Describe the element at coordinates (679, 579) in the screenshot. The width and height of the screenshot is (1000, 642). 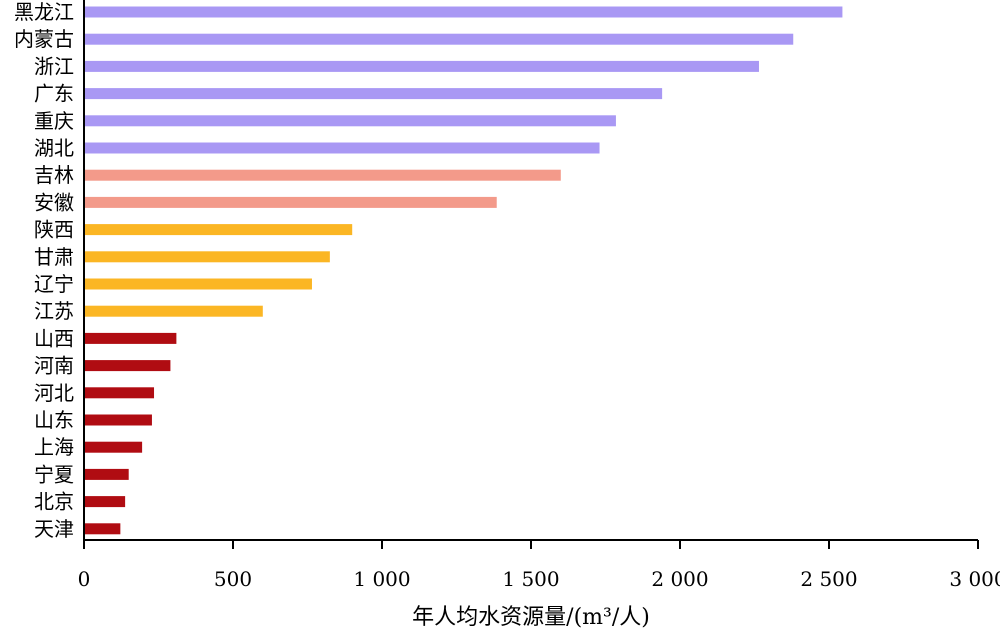
I see `x-tick-label: 2 000` at that location.